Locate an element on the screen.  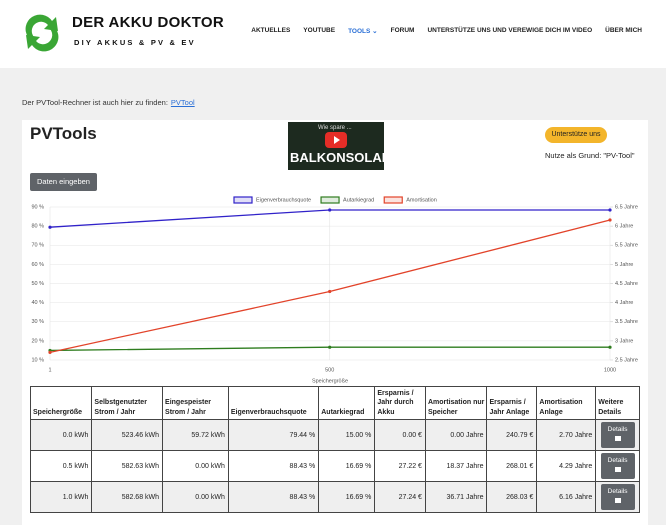
nav-item: YOUTUBE is located at coordinates (319, 30).